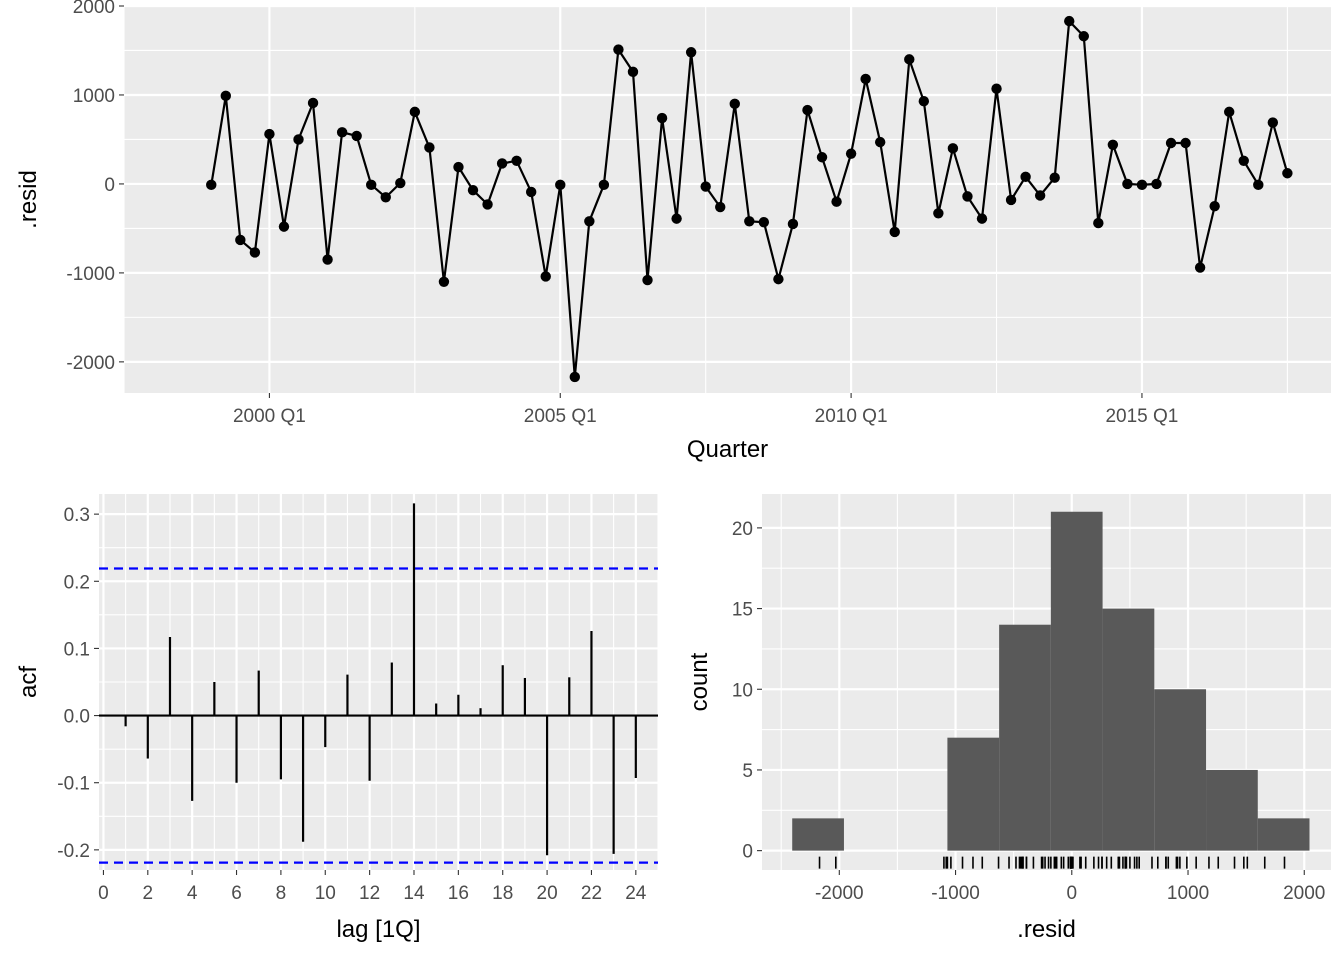 The width and height of the screenshot is (1344, 960). Describe the element at coordinates (742, 529) in the screenshot. I see `y-tick-label: 20` at that location.